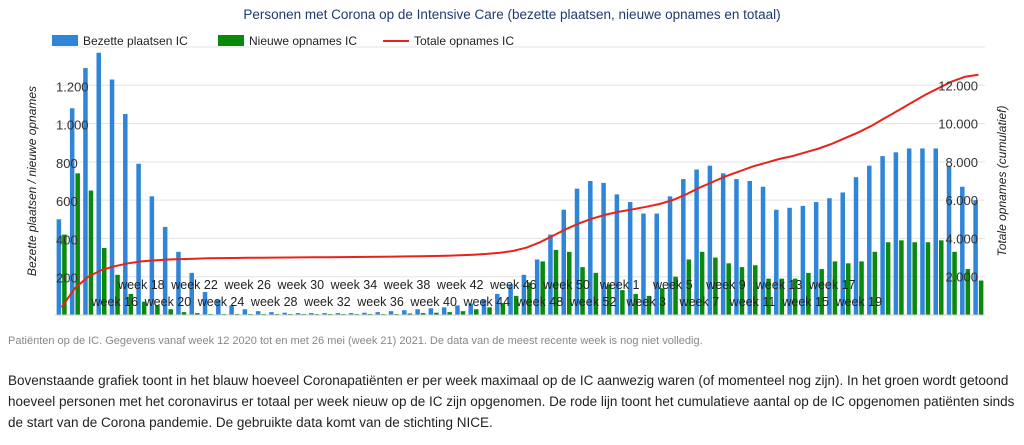  What do you see at coordinates (67, 278) in the screenshot?
I see `y-tick-left: 200` at bounding box center [67, 278].